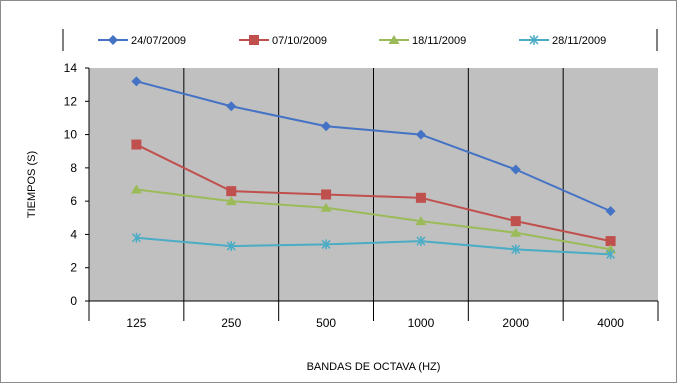  Describe the element at coordinates (73, 234) in the screenshot. I see `y-tick-label: 4` at that location.